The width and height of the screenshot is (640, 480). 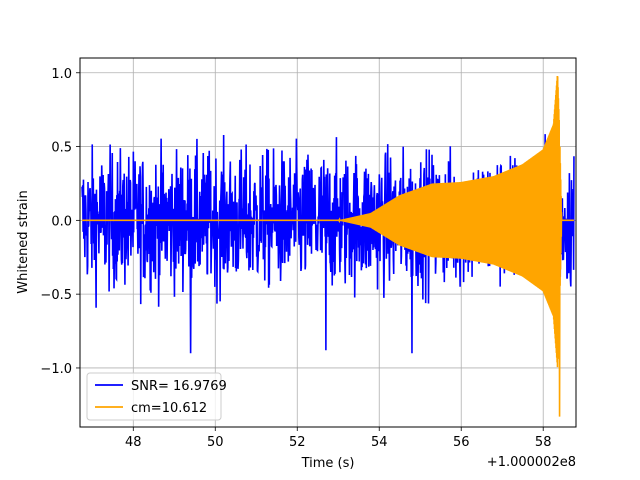 I want to click on x-tick-label: 48, so click(x=133, y=442).